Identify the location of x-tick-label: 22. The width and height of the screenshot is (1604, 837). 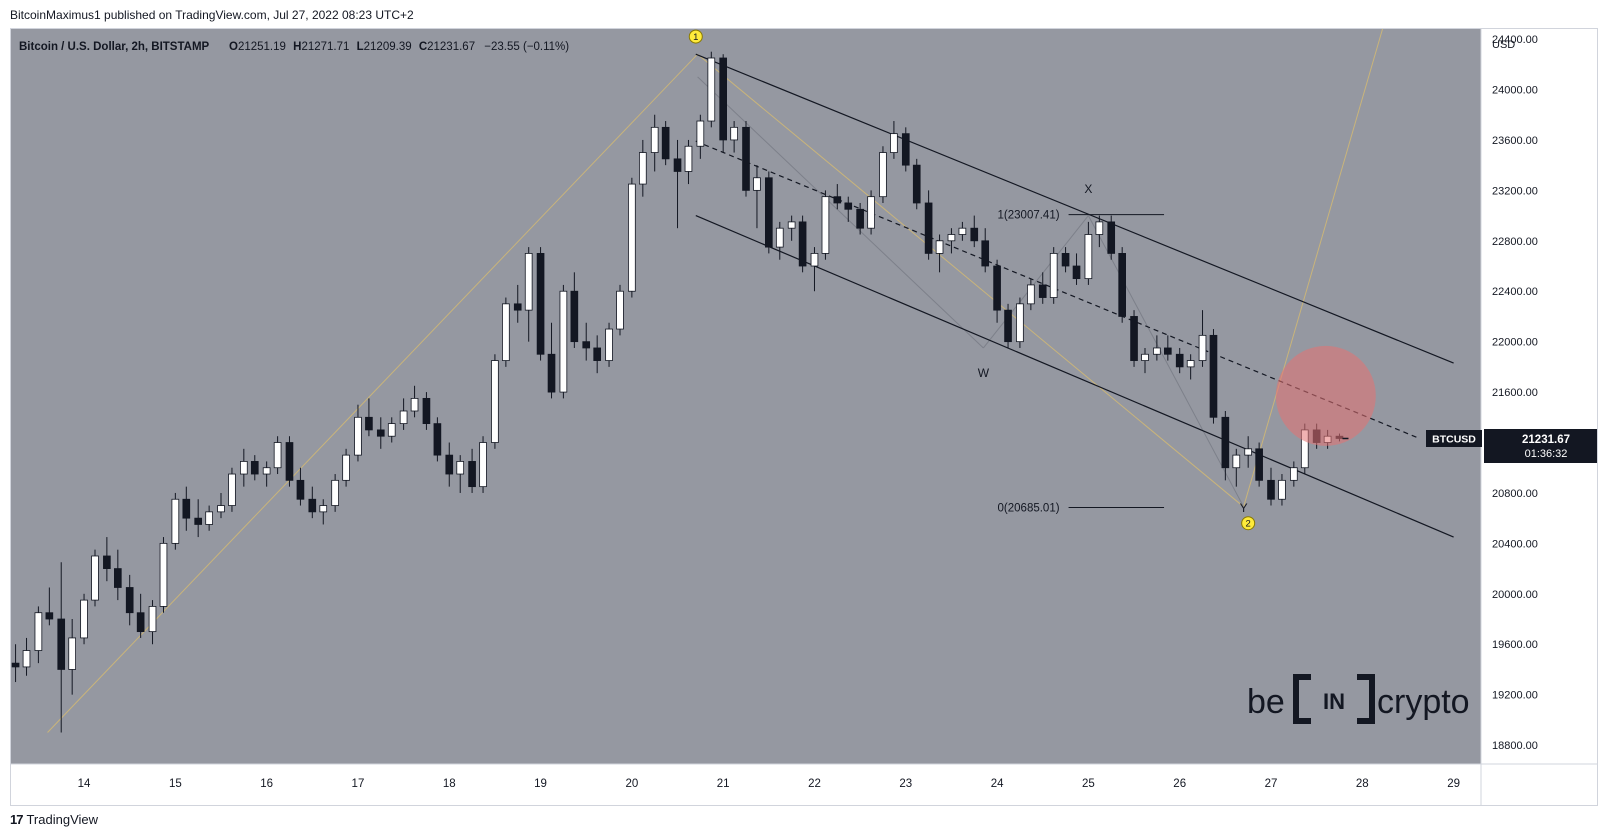
(814, 784).